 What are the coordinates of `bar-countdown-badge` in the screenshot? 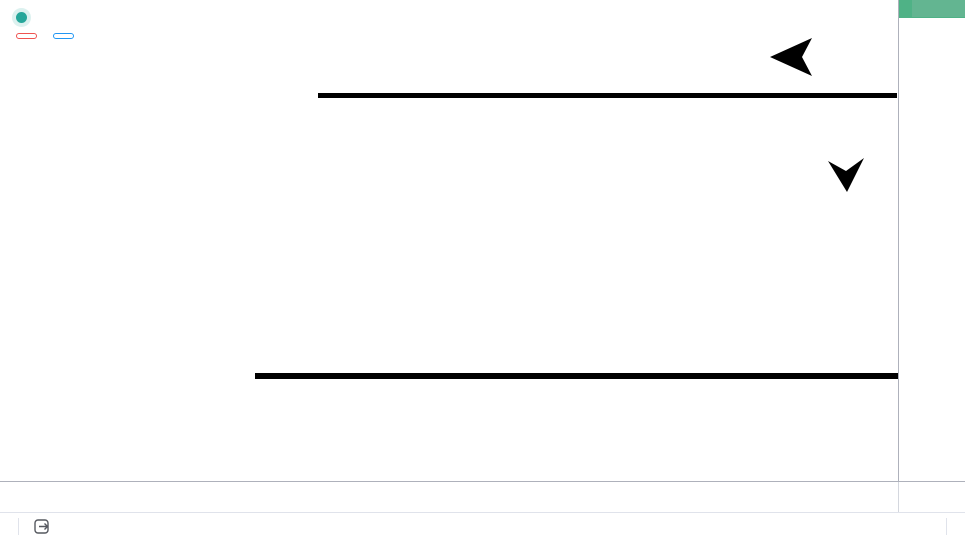 It's located at (938, 8).